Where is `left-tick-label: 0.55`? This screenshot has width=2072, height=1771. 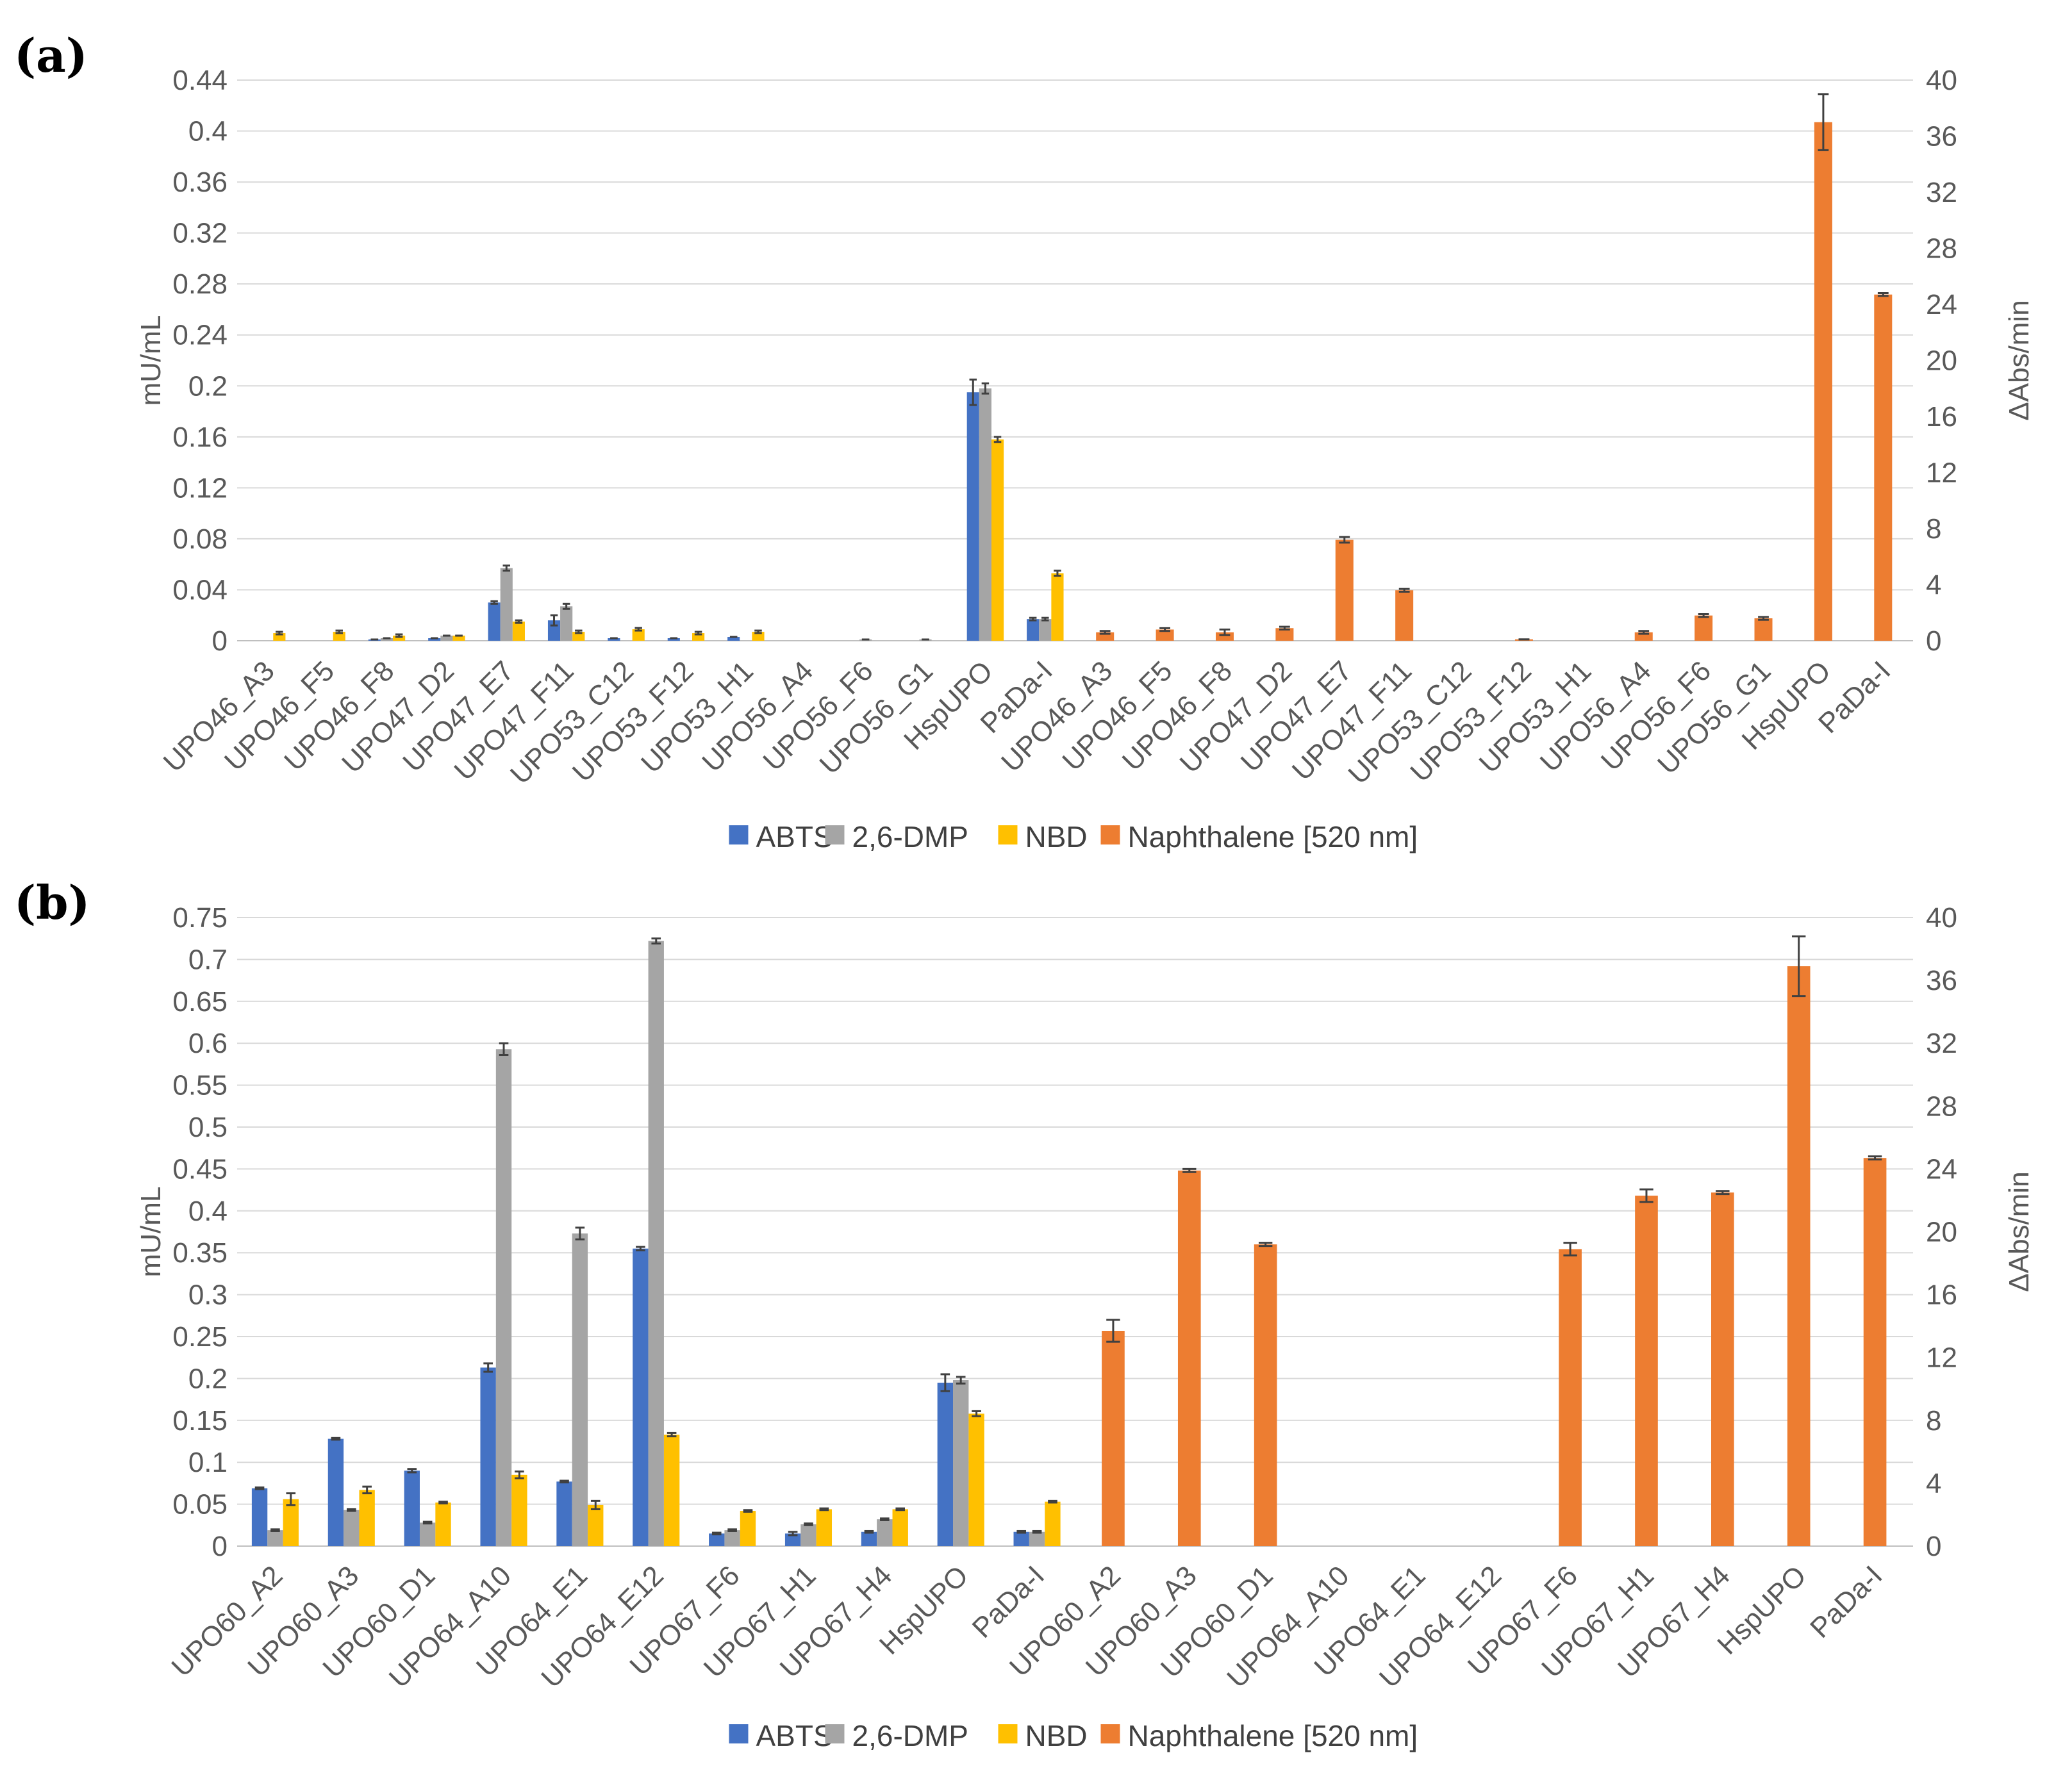
left-tick-label: 0.55 is located at coordinates (200, 1085).